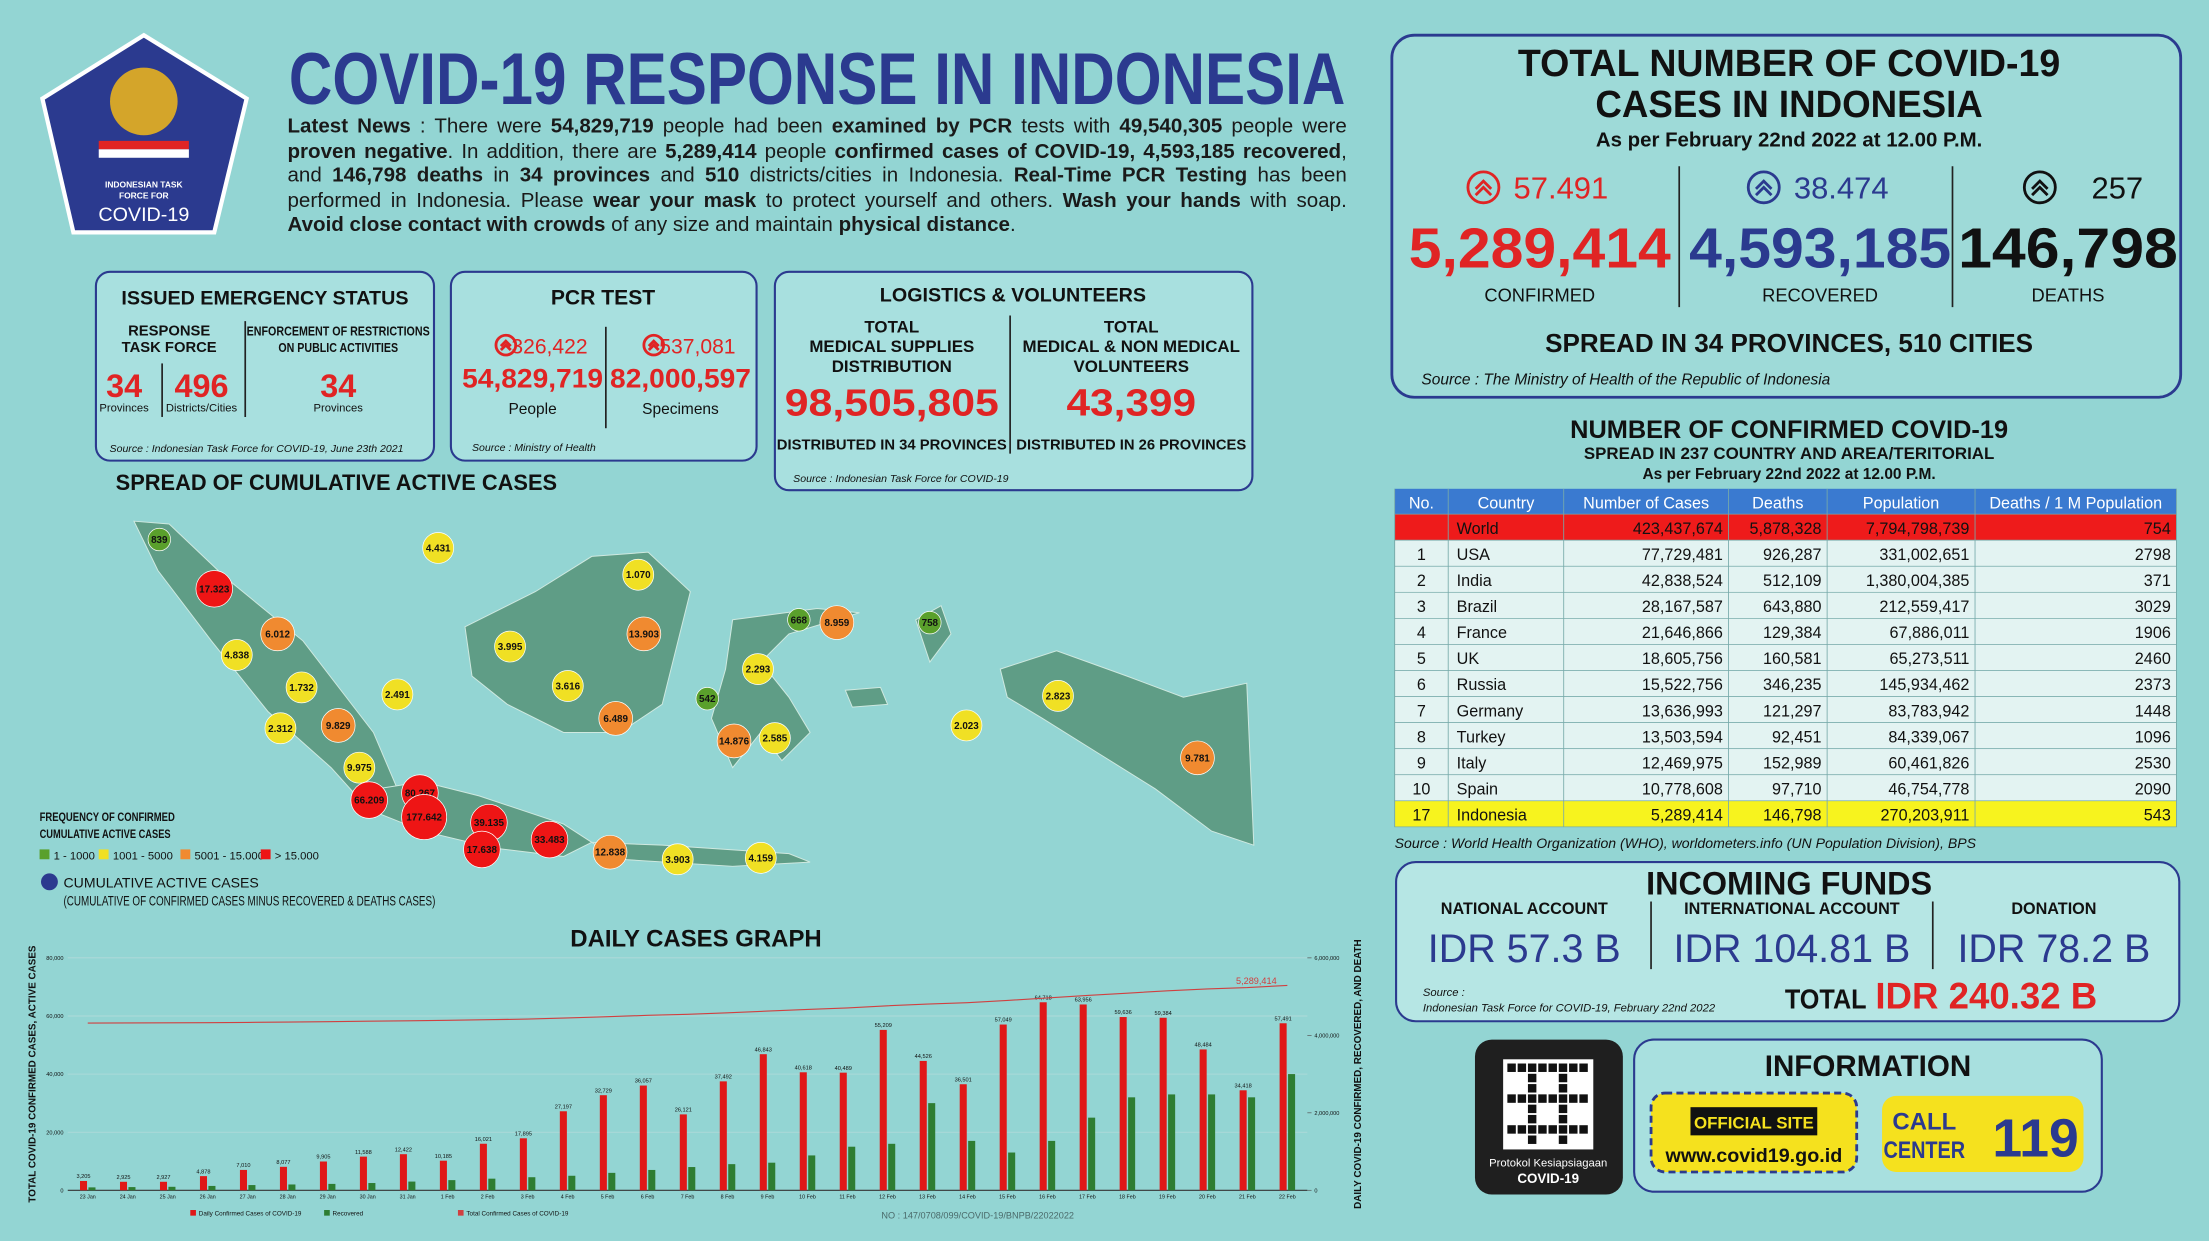  I want to click on data-label: 32,729, so click(603, 1091).